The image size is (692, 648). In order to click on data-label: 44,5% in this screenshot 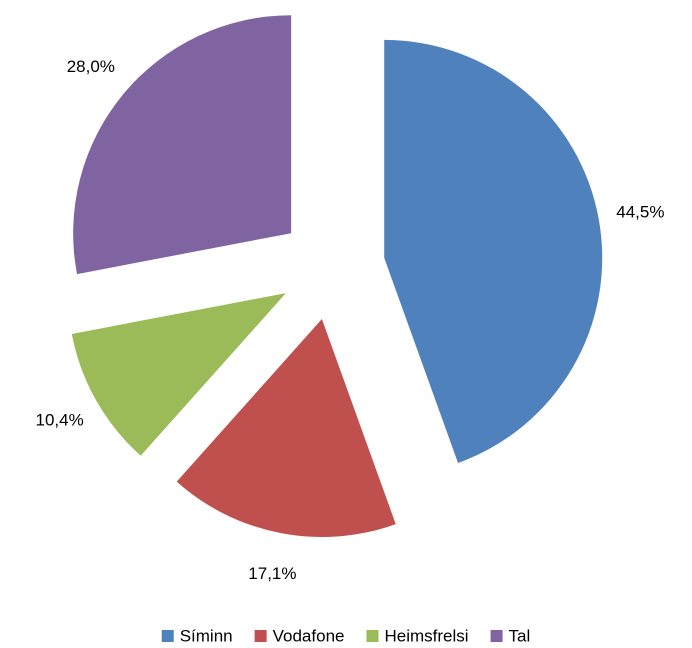, I will do `click(640, 212)`.